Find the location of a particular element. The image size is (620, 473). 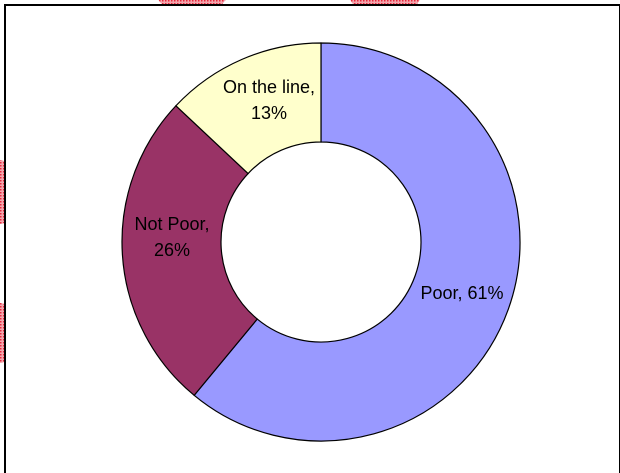

slice-on-the-line is located at coordinates (248, 108).